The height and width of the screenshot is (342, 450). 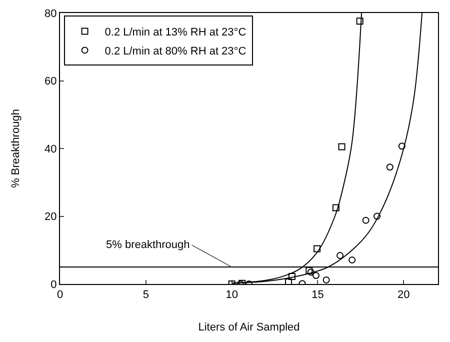 I want to click on x-tick-label: 15, so click(x=318, y=295).